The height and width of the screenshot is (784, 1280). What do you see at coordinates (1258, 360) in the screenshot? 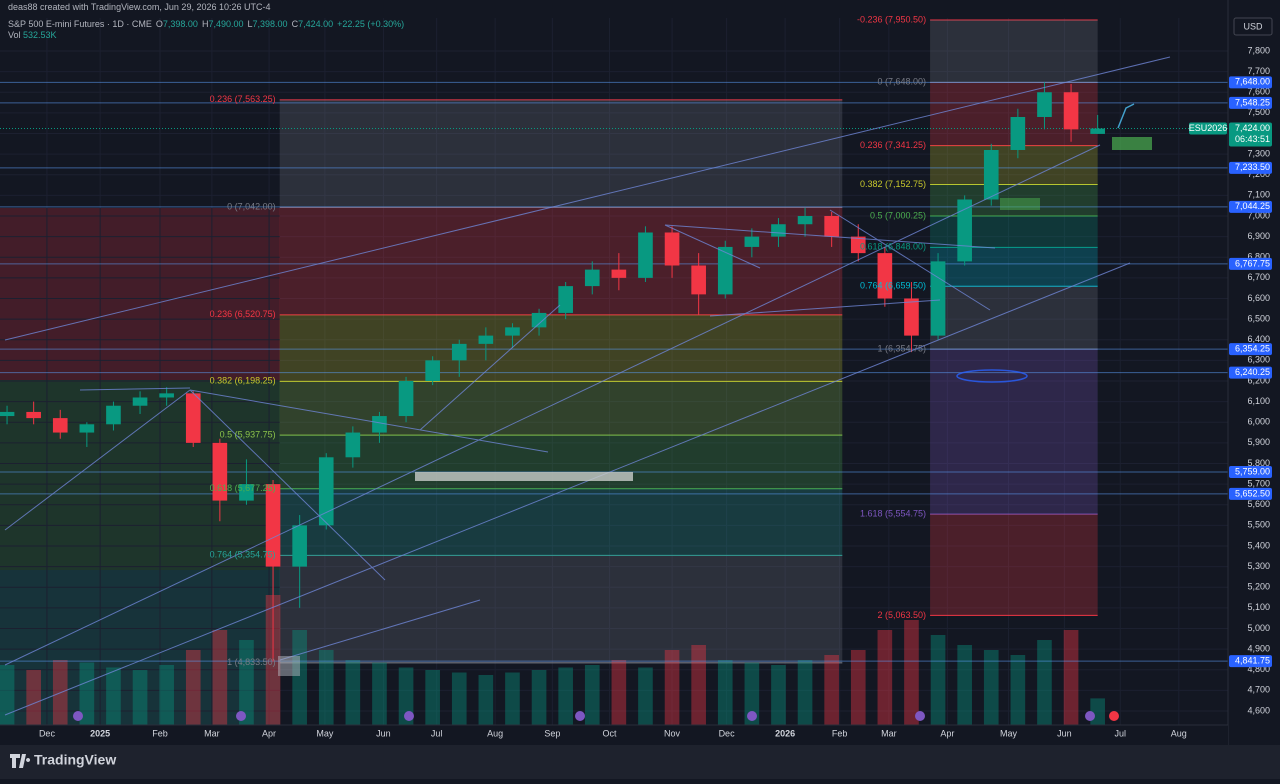
I see `y-tick-label: 6,300` at bounding box center [1258, 360].